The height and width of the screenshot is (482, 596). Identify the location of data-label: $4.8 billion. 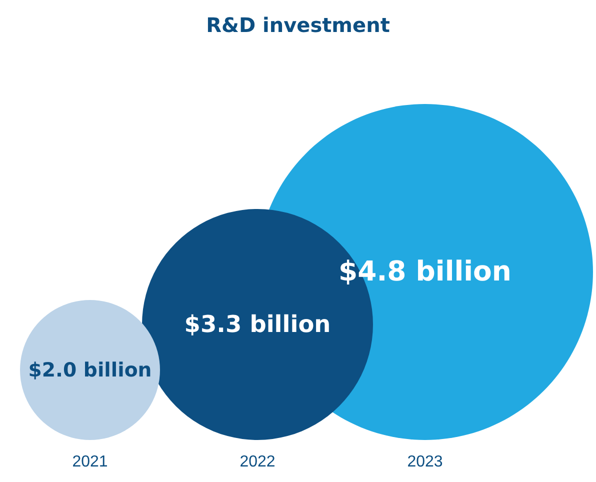
(425, 272).